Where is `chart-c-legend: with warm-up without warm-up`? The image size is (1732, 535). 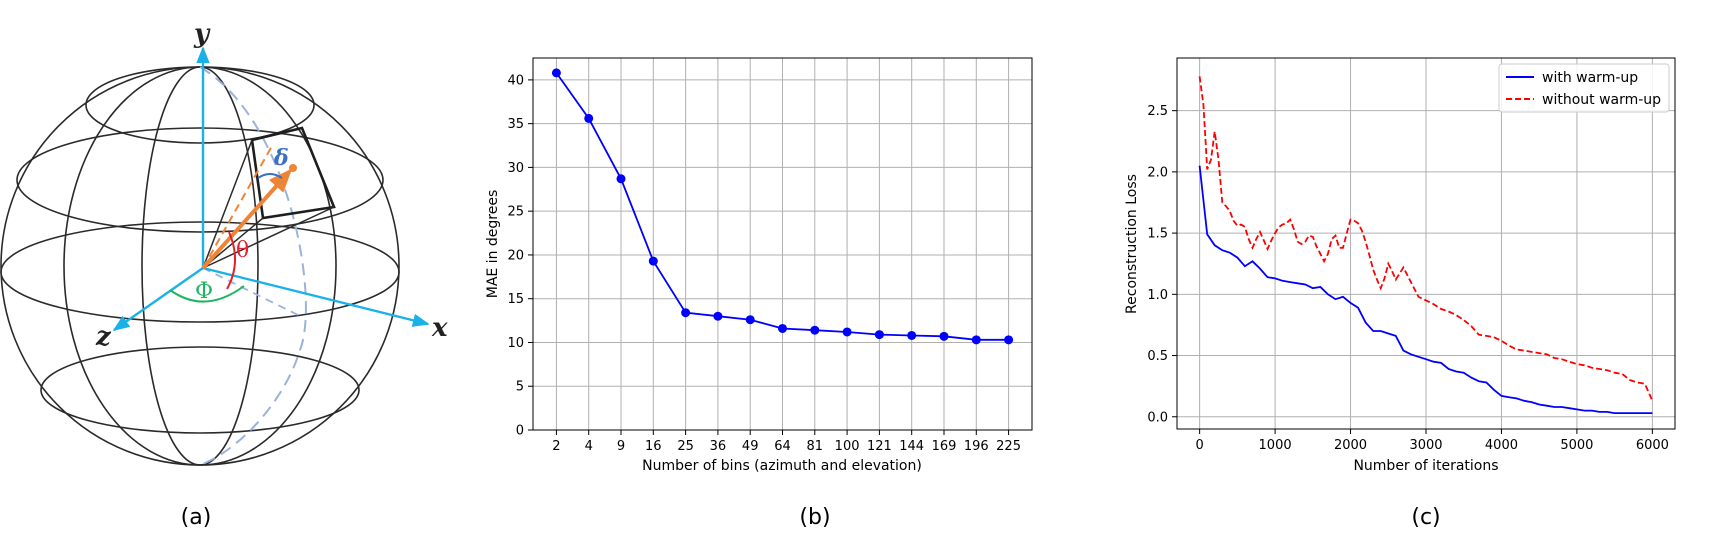 chart-c-legend: with warm-up without warm-up is located at coordinates (1584, 88).